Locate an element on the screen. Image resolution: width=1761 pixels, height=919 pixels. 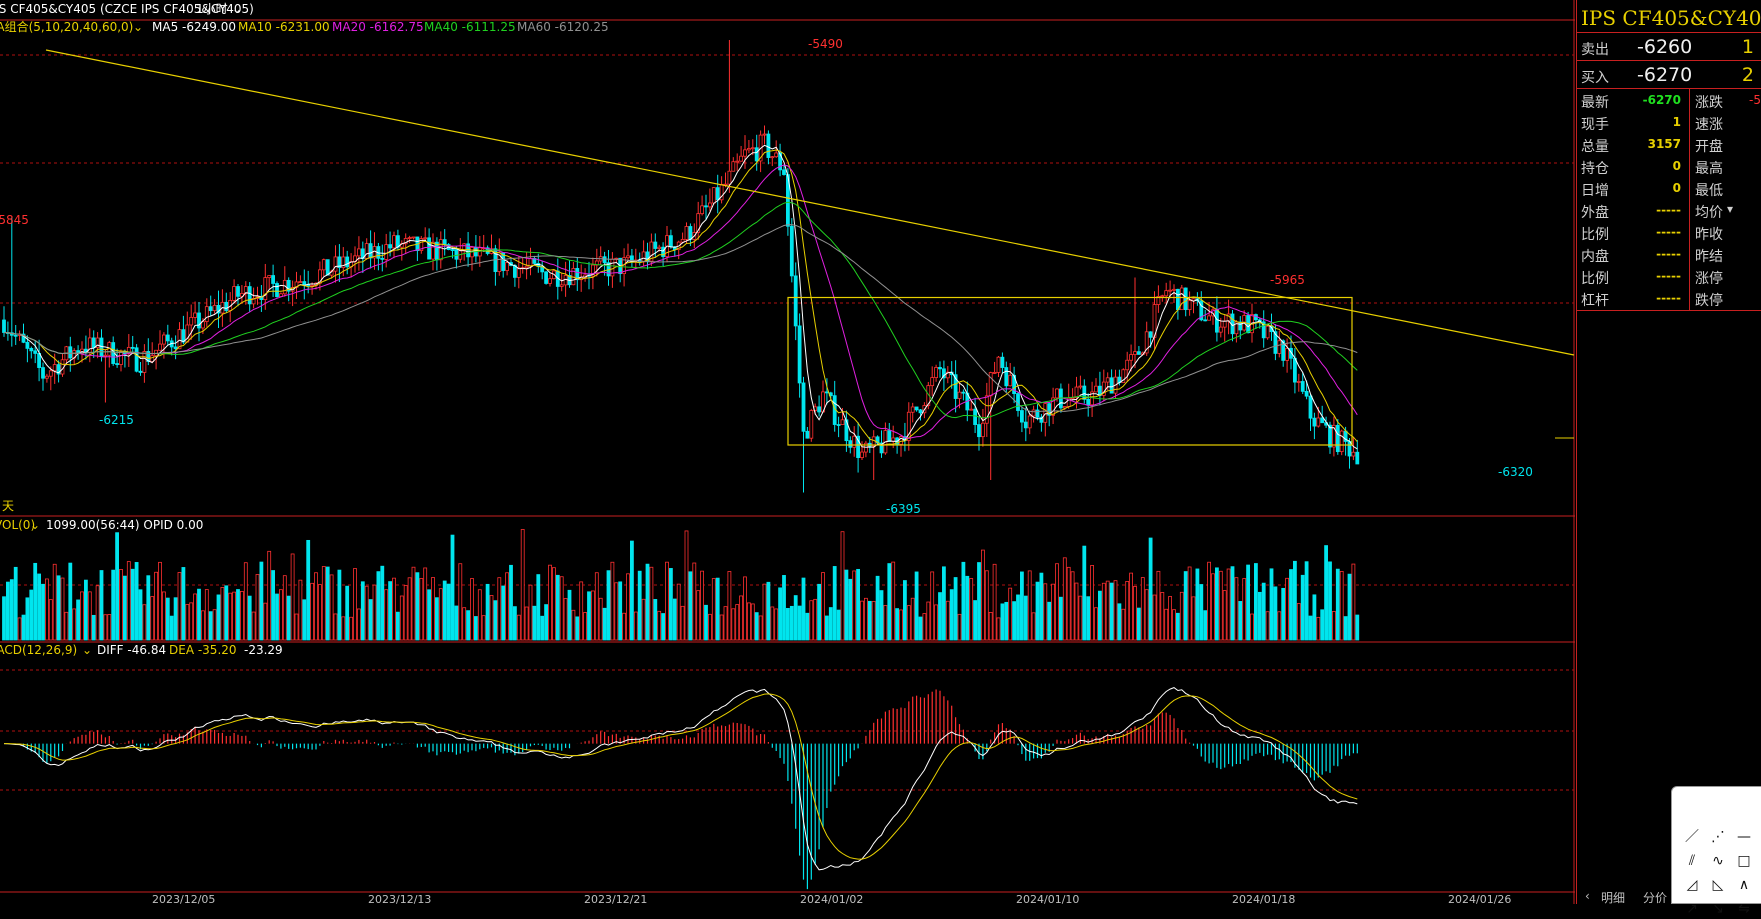
drawing-tool-icon: — is located at coordinates (1744, 837).